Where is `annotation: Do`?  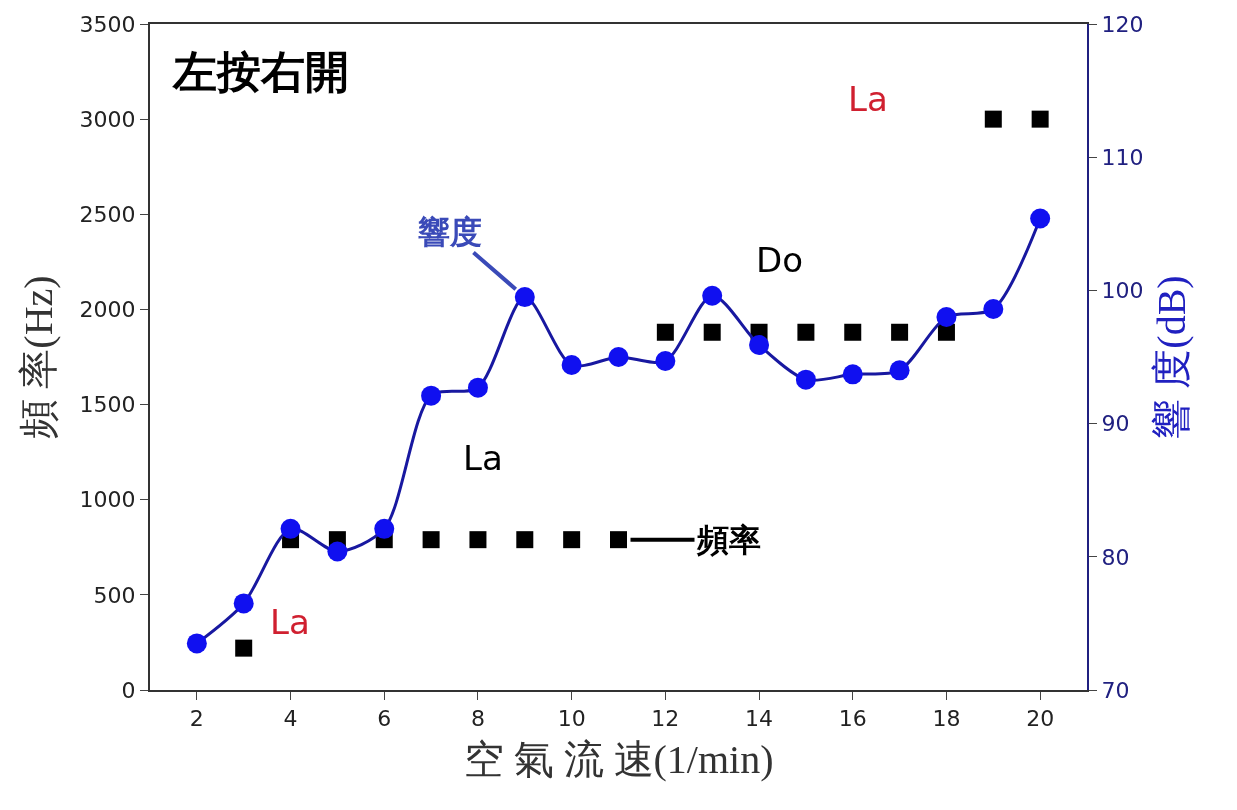
annotation: Do is located at coordinates (779, 260).